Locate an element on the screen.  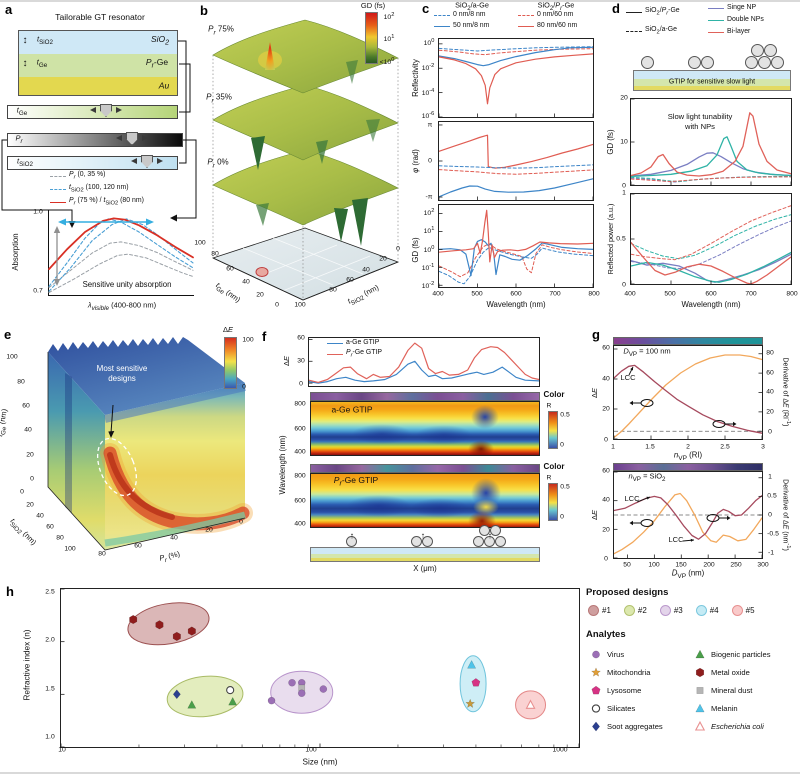
tick-label: 10-4 is located at coordinates (428, 92).